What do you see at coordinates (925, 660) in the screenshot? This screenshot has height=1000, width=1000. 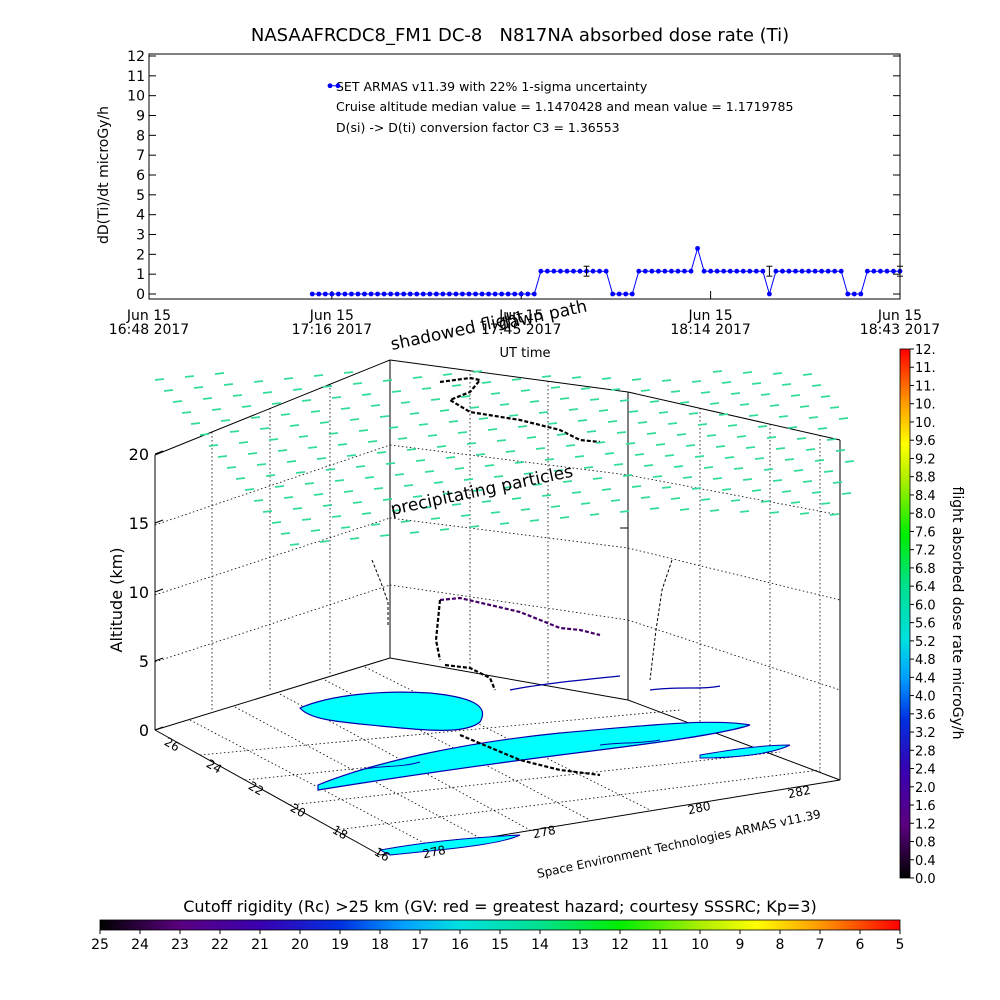 I see `dose-tick-label: 4.8` at bounding box center [925, 660].